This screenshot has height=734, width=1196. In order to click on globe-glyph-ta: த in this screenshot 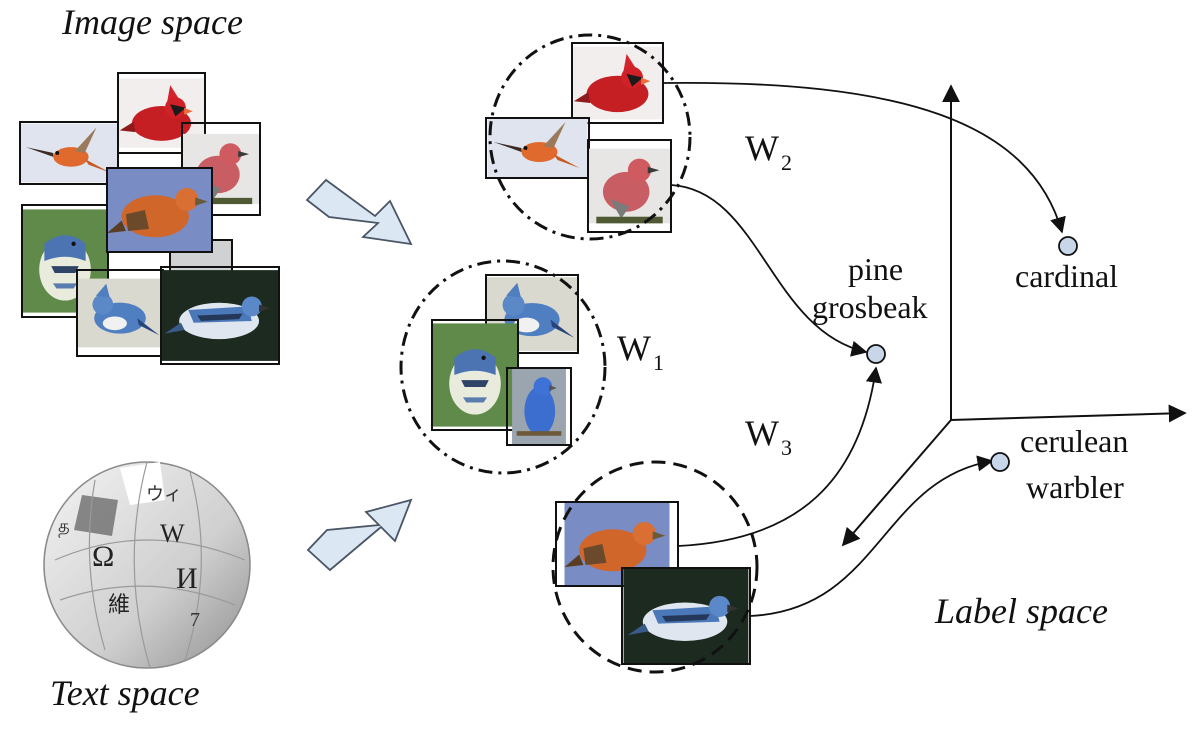, I will do `click(64, 527)`.